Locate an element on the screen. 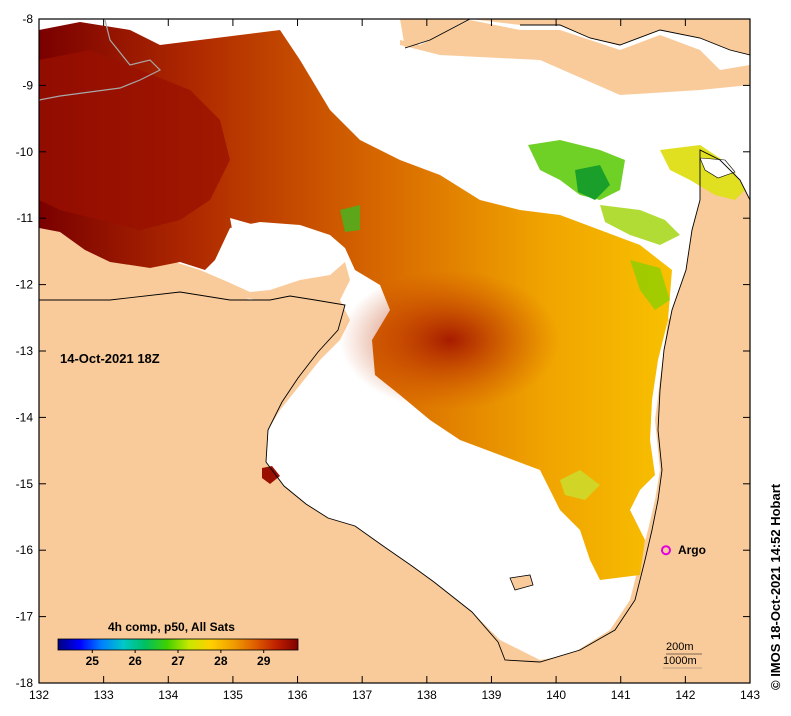  y-tick-label: -9 is located at coordinates (27, 85).